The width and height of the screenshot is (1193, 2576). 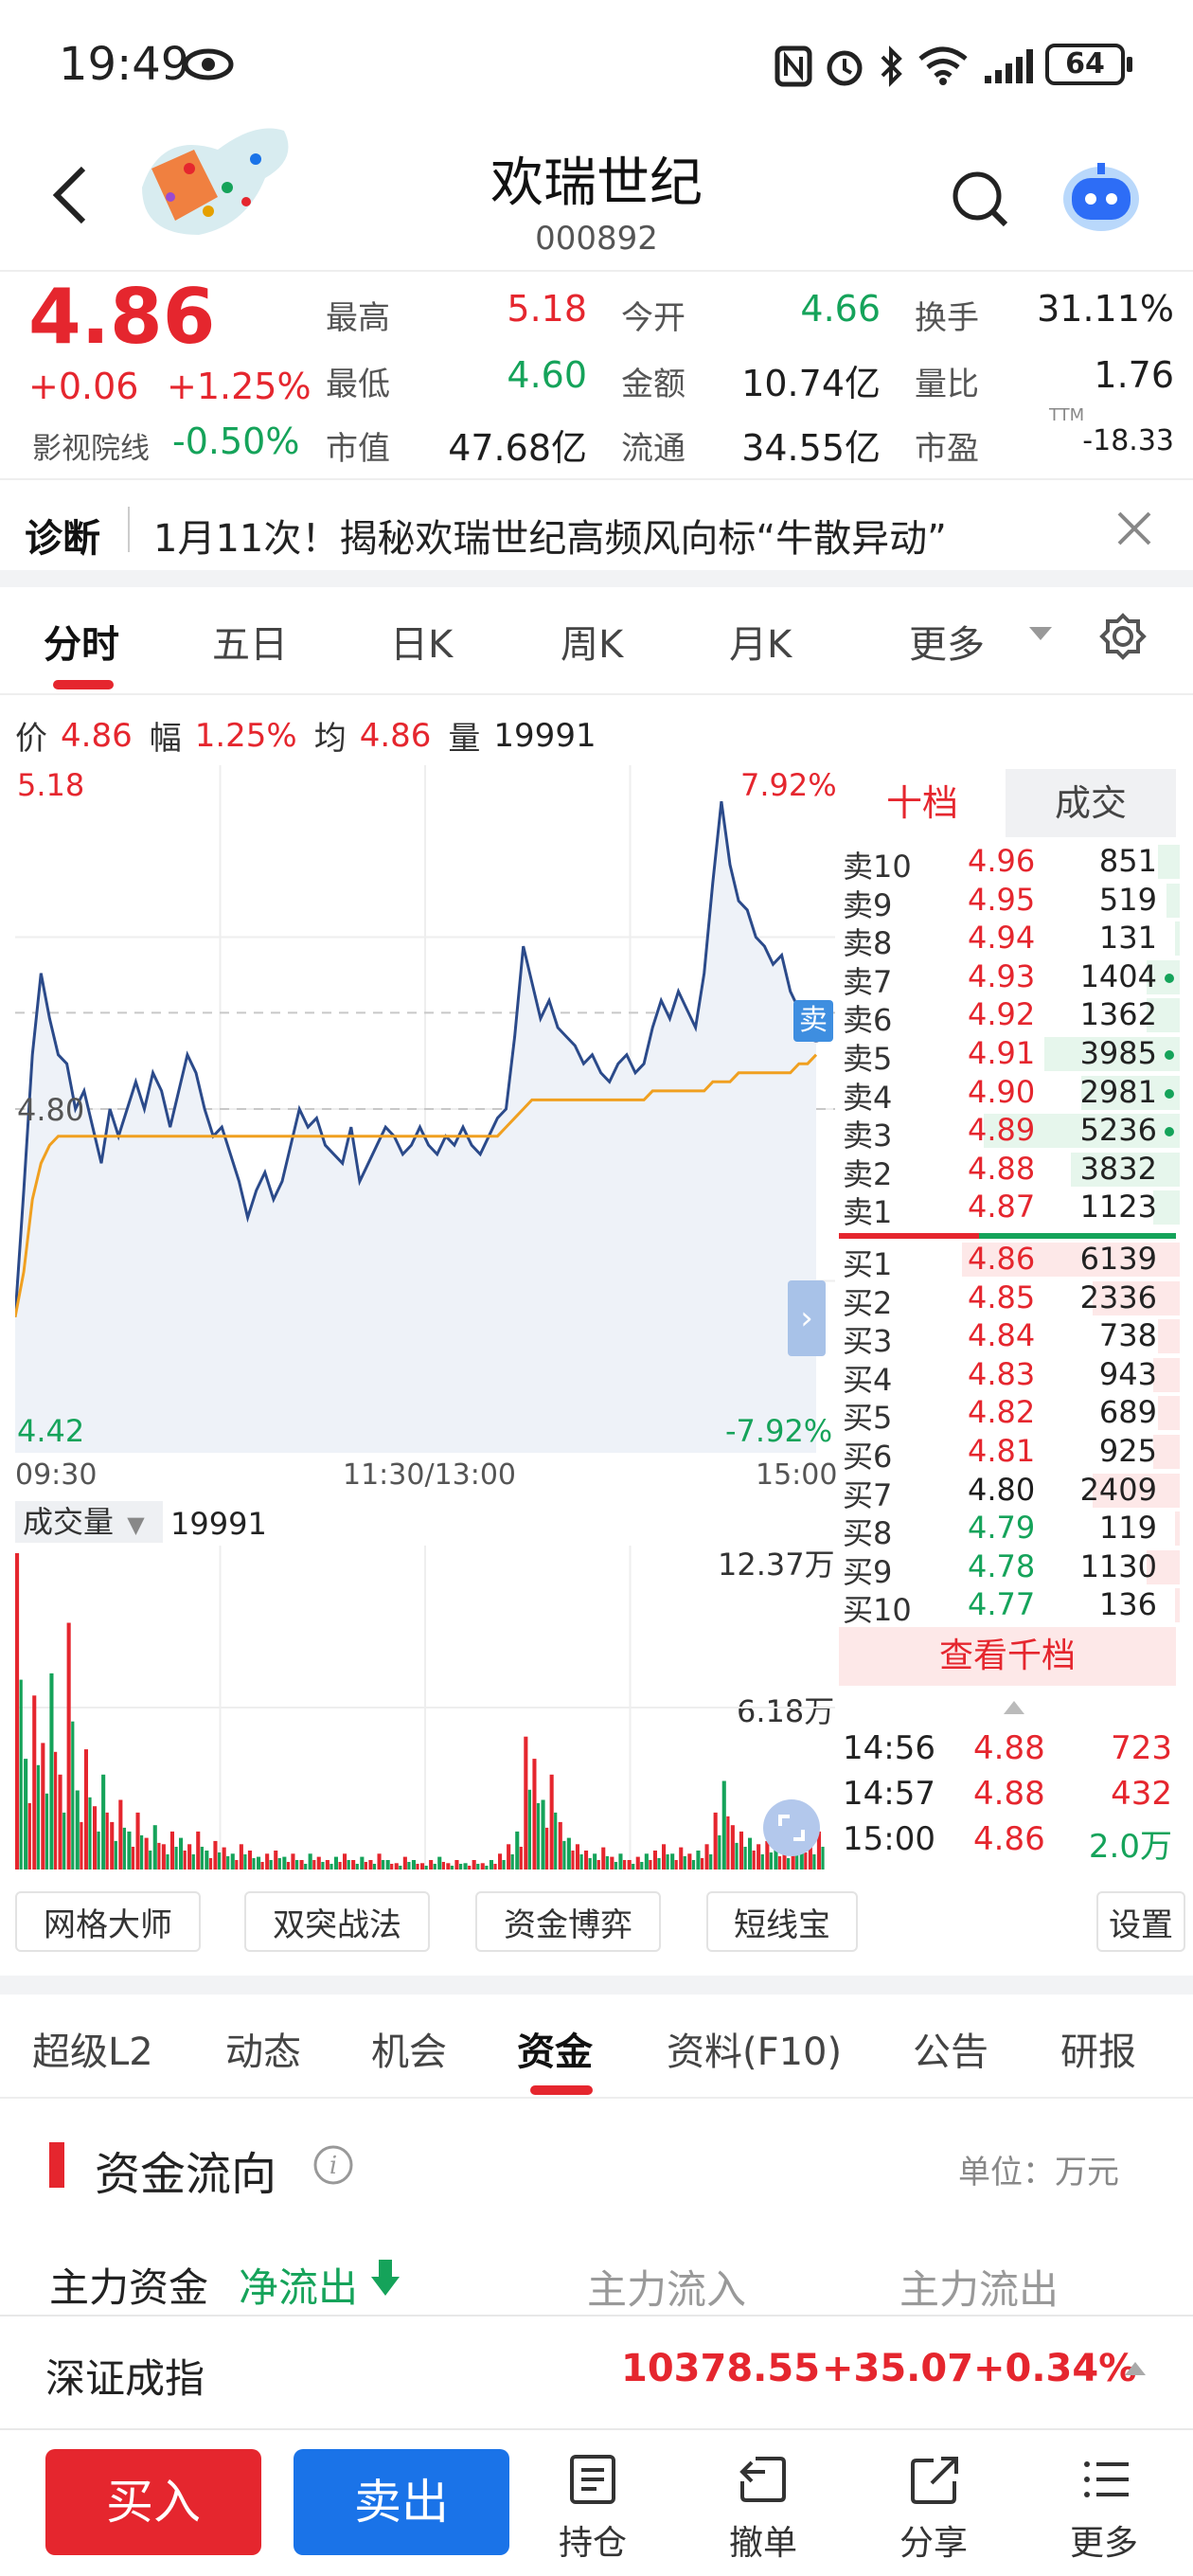 What do you see at coordinates (1009, 1300) in the screenshot?
I see `bid-row: 买2 4.85 2336` at bounding box center [1009, 1300].